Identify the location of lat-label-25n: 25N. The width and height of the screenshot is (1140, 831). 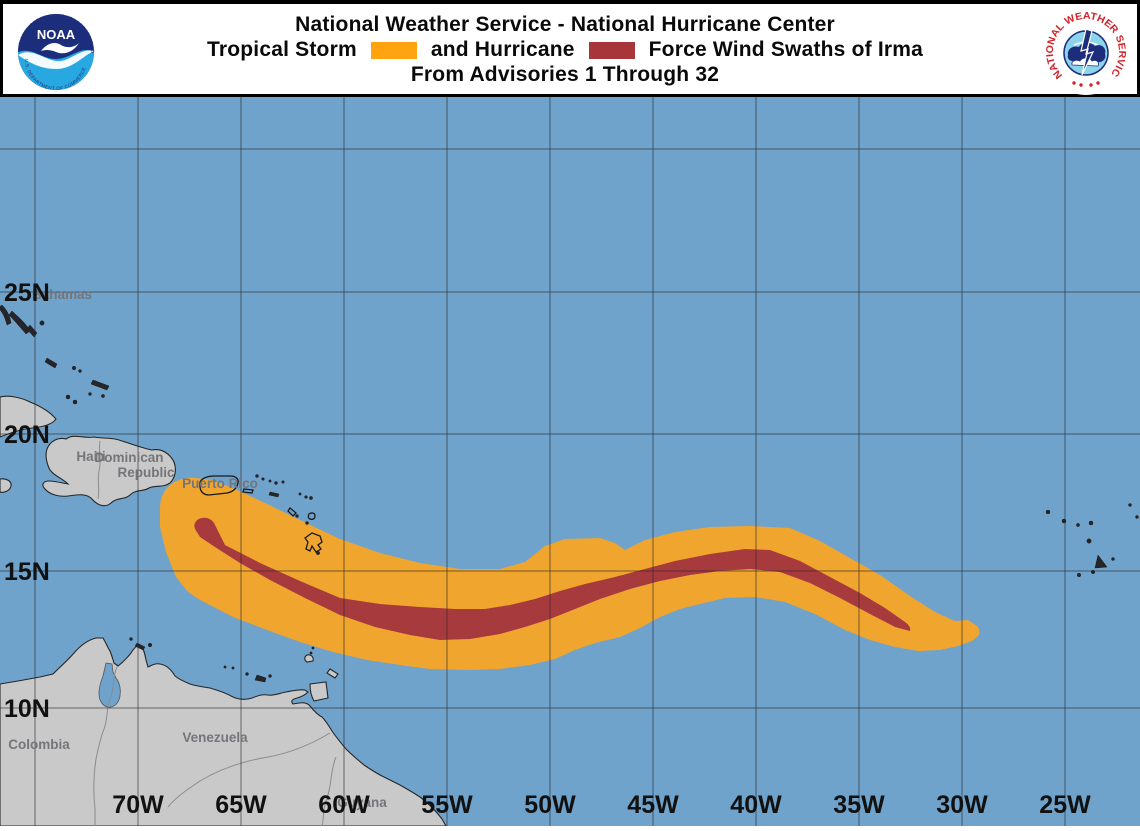
(27, 293).